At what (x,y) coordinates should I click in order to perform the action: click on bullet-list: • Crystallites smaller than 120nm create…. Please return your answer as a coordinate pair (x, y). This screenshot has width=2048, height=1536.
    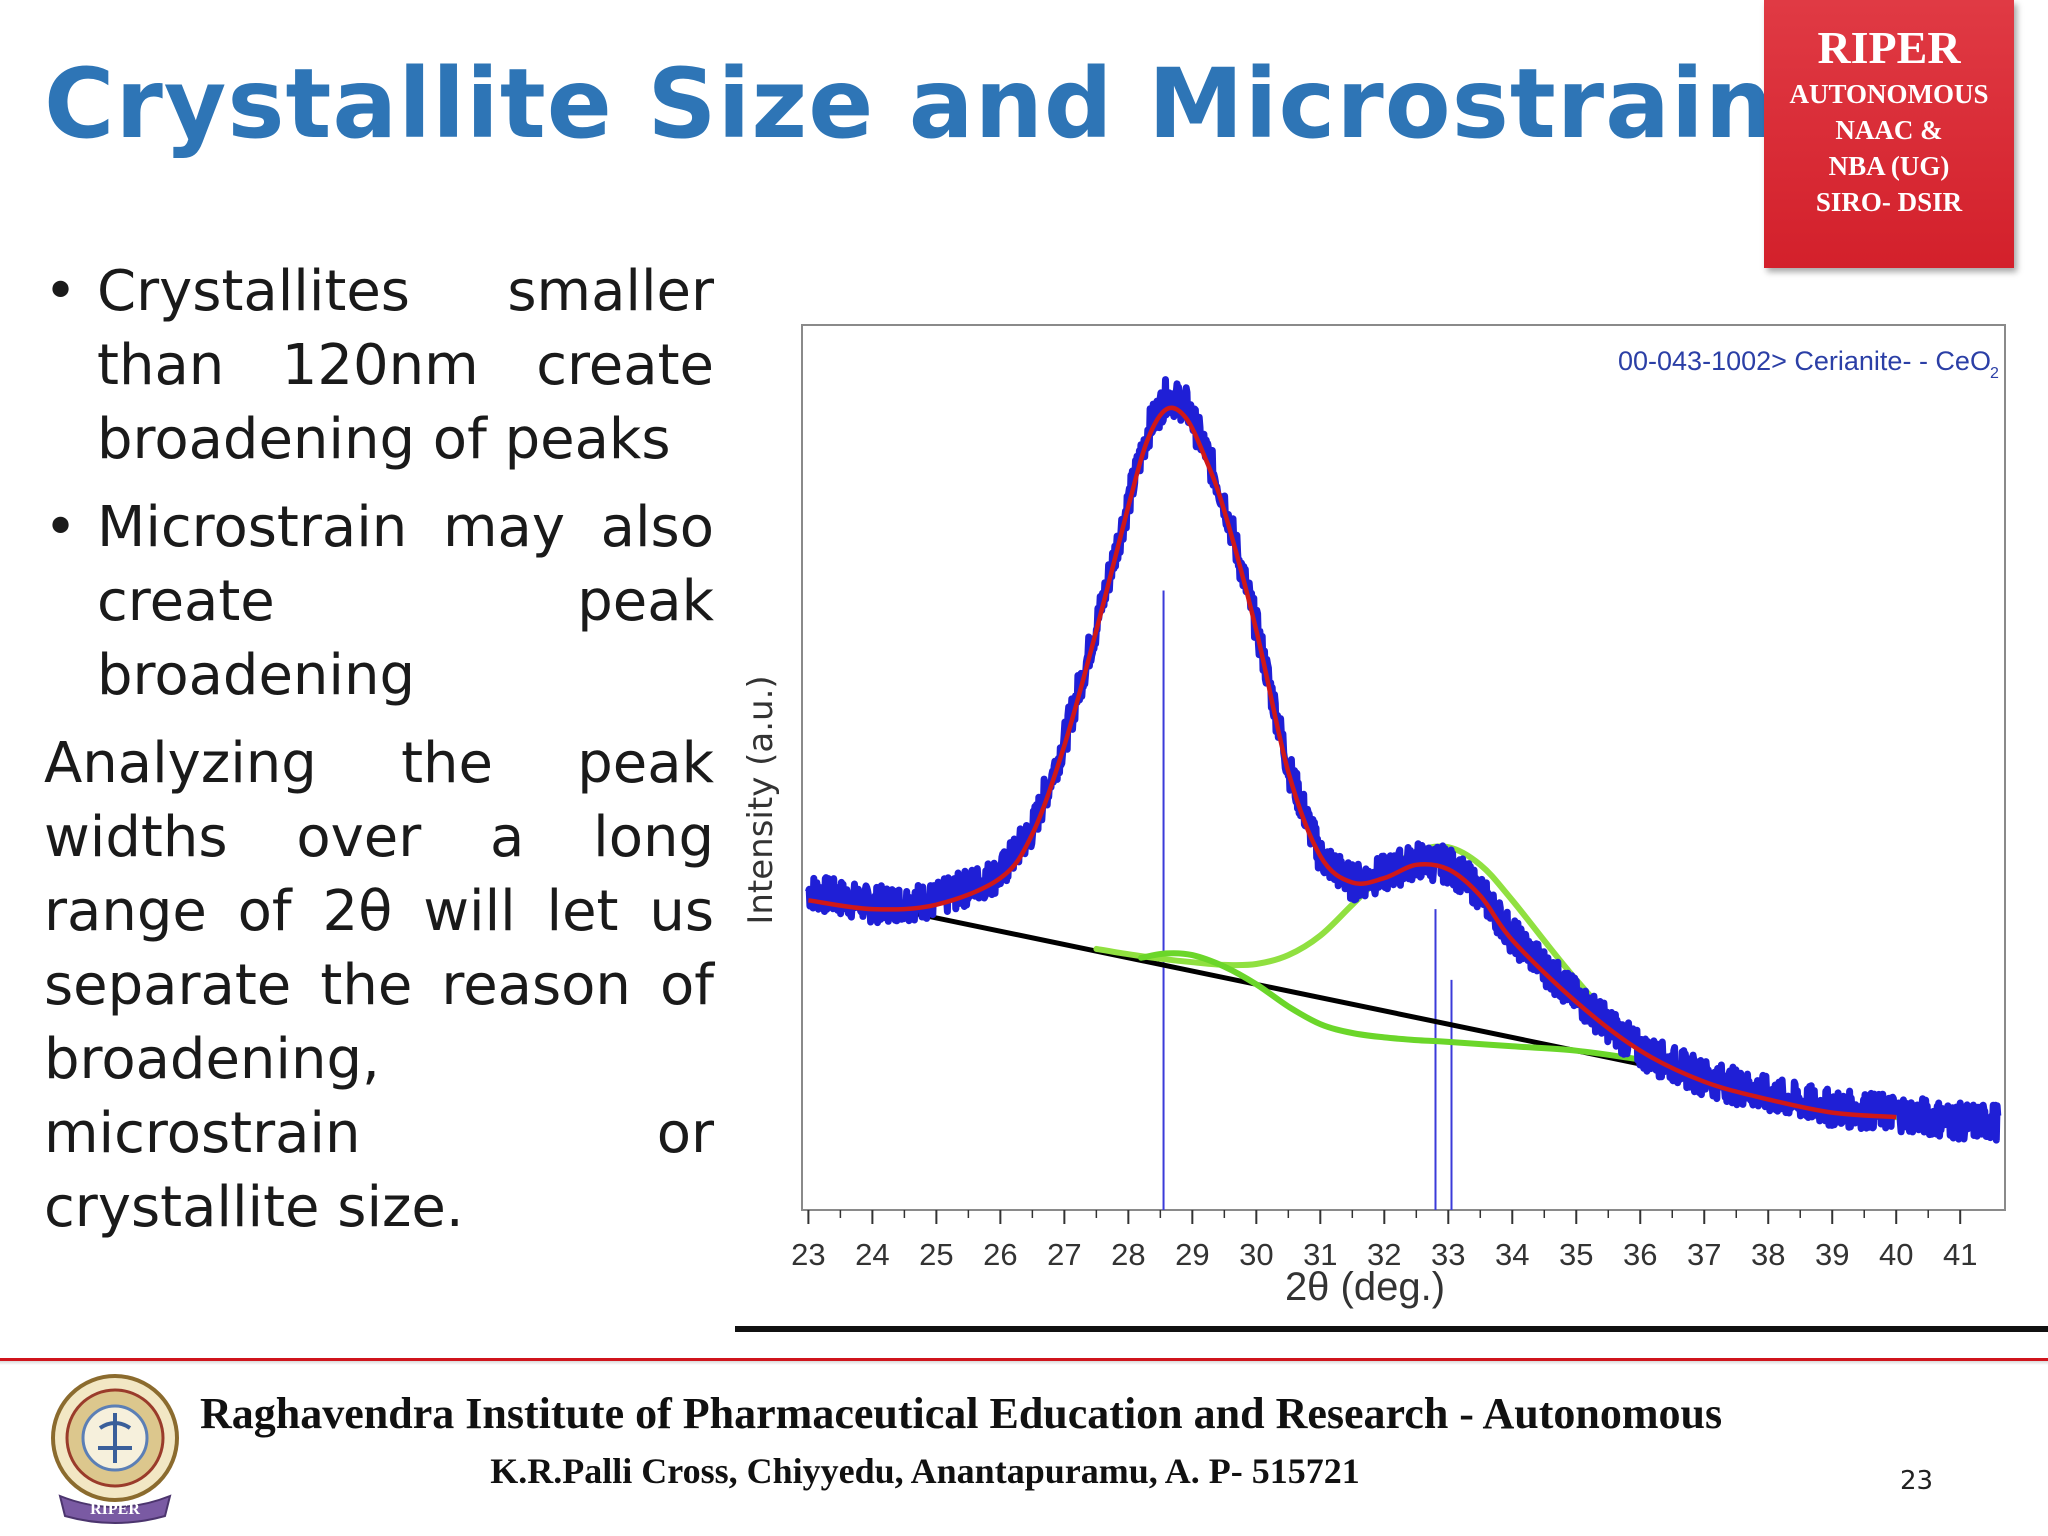
    Looking at the image, I should click on (379, 484).